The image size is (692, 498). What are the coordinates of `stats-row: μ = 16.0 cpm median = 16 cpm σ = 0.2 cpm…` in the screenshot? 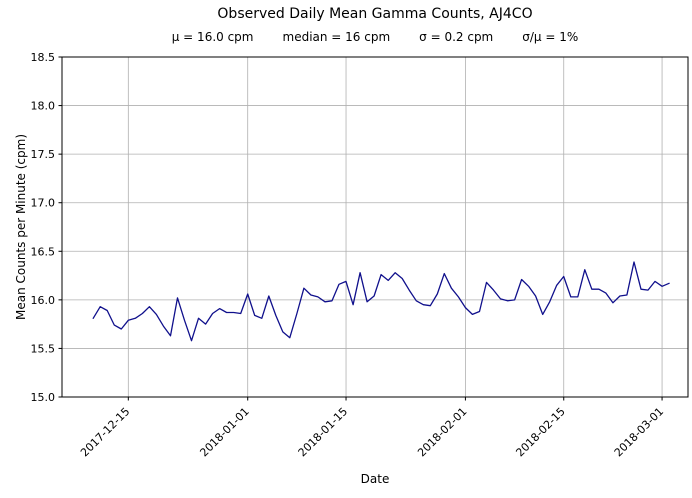 It's located at (375, 37).